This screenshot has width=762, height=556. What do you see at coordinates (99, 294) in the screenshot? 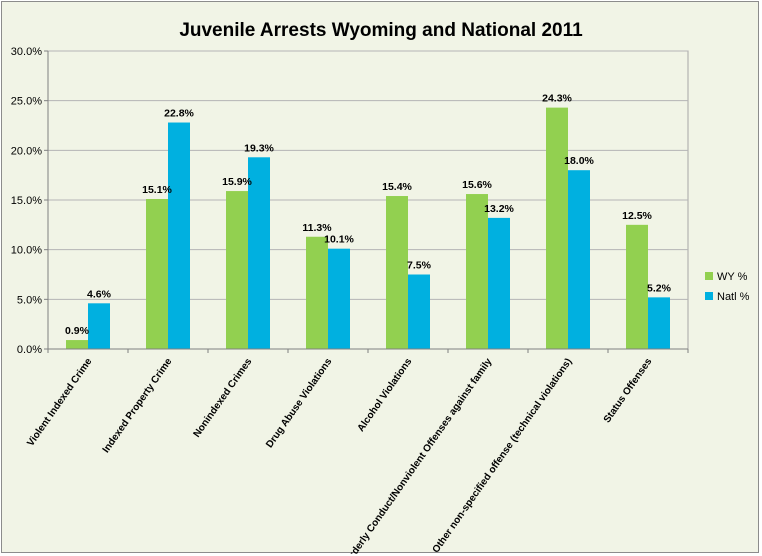
I see `data-label: 4.6%` at bounding box center [99, 294].